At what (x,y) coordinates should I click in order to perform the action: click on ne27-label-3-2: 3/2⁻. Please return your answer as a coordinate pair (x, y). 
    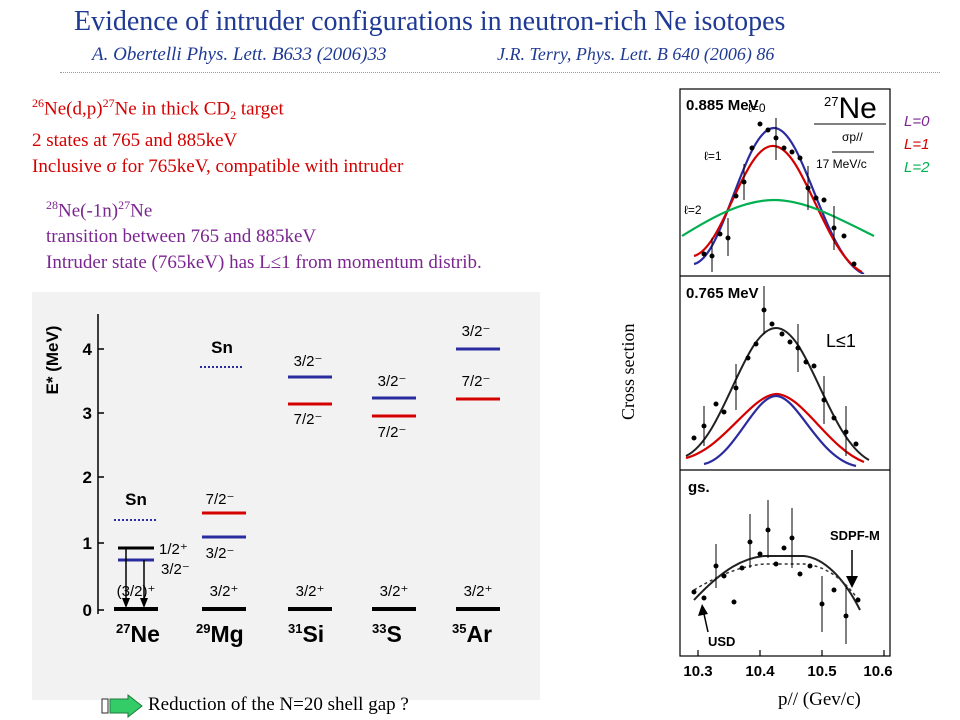
    Looking at the image, I should click on (175, 569).